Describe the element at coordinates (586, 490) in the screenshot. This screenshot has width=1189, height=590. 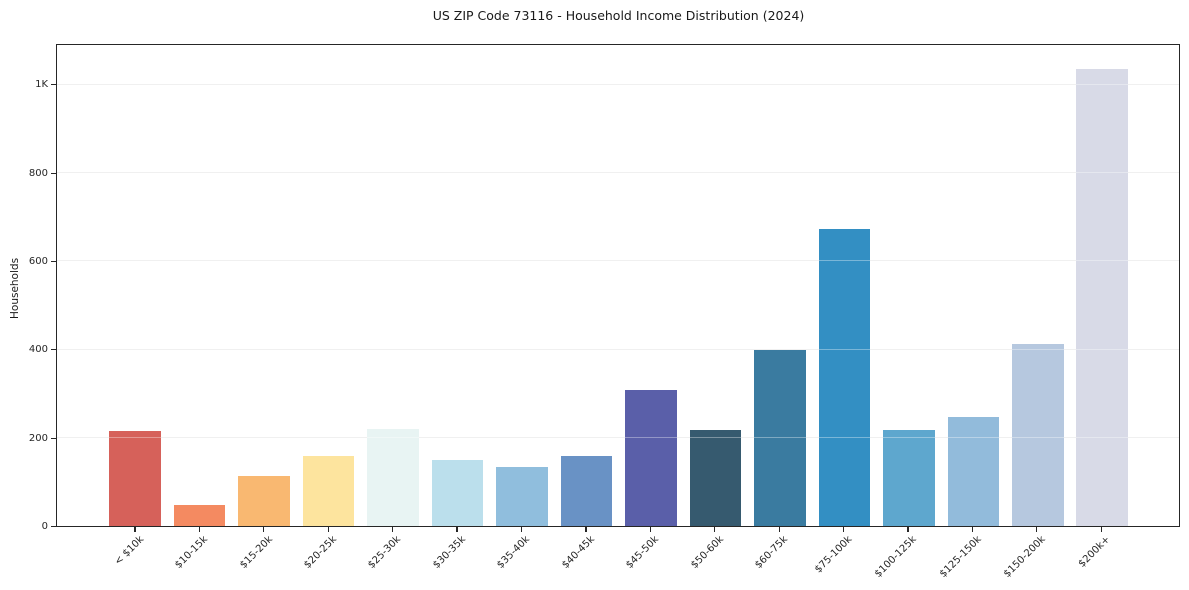
I see `bar-40-45k` at that location.